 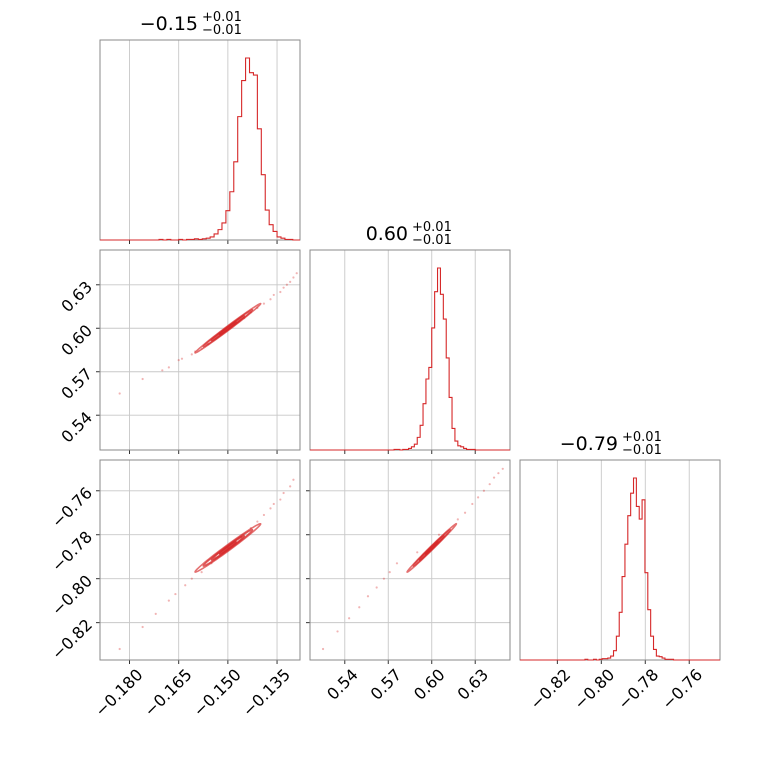 What do you see at coordinates (72, 551) in the screenshot?
I see `y-tick-label: −0.78` at bounding box center [72, 551].